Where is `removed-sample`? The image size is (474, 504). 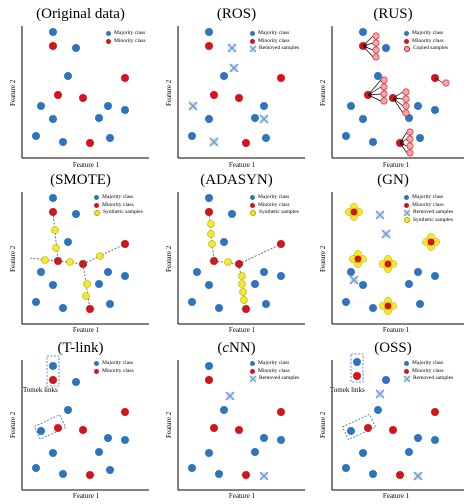
removed-sample is located at coordinates (232, 48).